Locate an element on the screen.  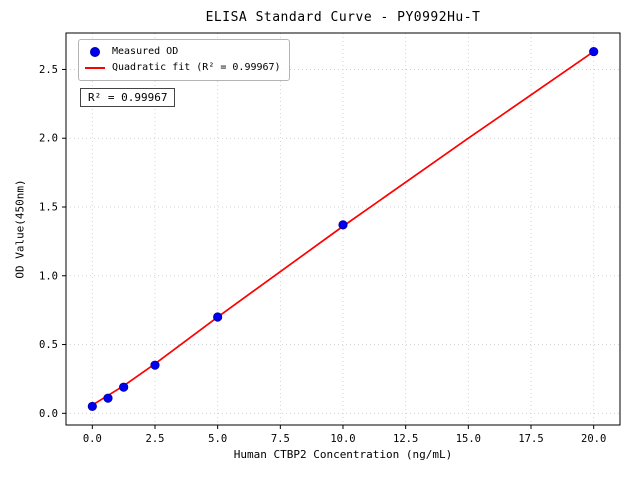
legend-label-quadratic-fit: Quadratic fit (R² = 0.99967) is located at coordinates (196, 67).